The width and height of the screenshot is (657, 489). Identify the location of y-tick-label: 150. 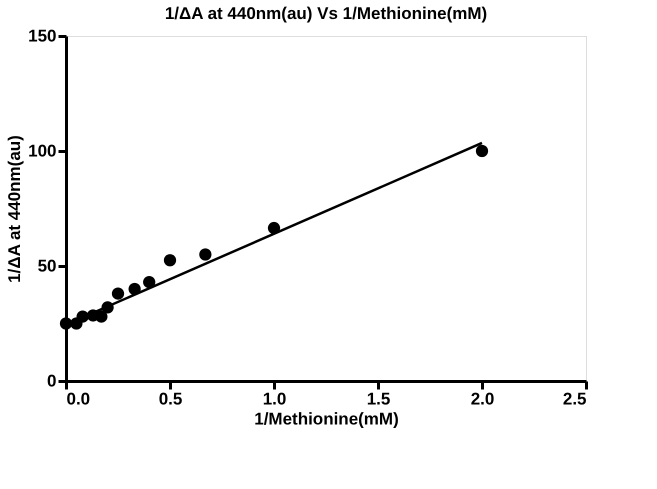
(42, 36).